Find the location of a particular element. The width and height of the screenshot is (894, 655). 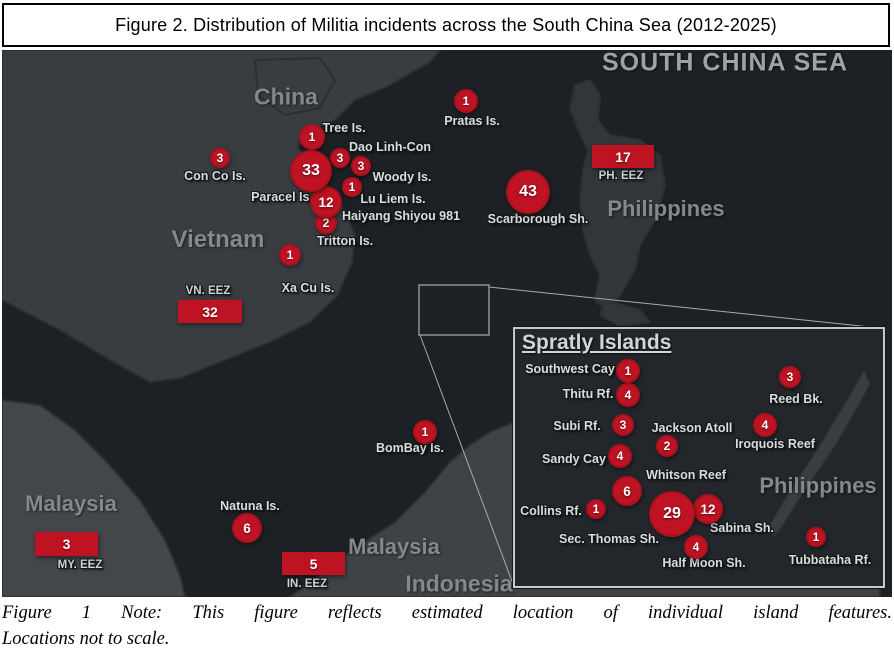

callout-line-top is located at coordinates (684, 307).